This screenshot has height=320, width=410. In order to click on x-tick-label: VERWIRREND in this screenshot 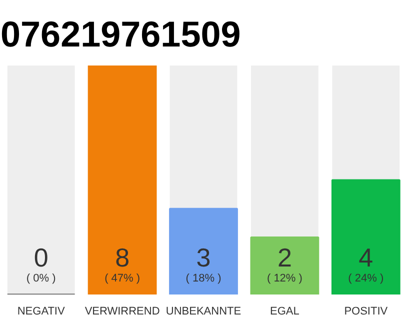, I will do `click(122, 312)`.